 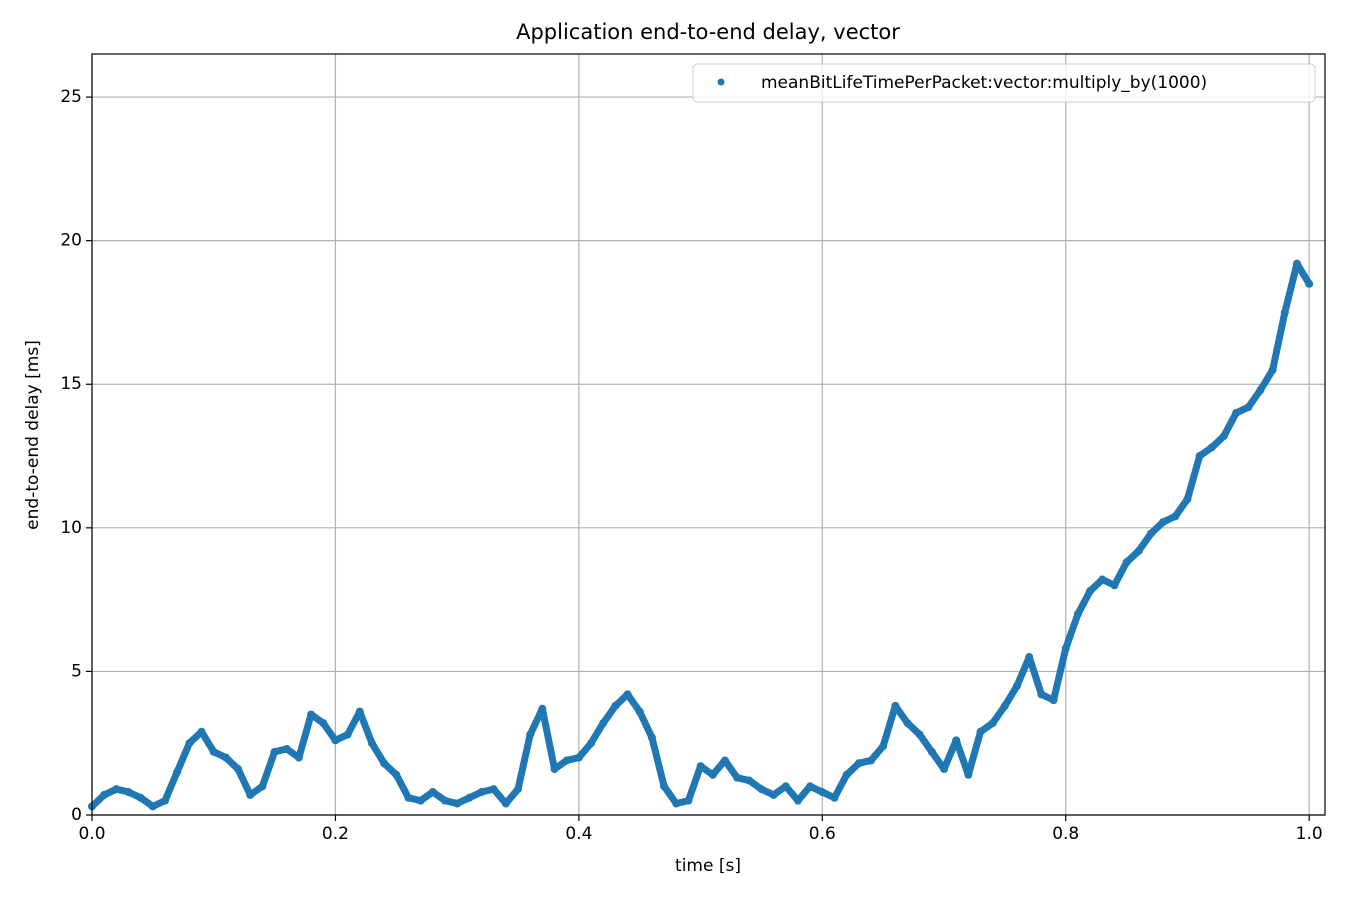 What do you see at coordinates (71, 97) in the screenshot?
I see `y-tick-label: 25` at bounding box center [71, 97].